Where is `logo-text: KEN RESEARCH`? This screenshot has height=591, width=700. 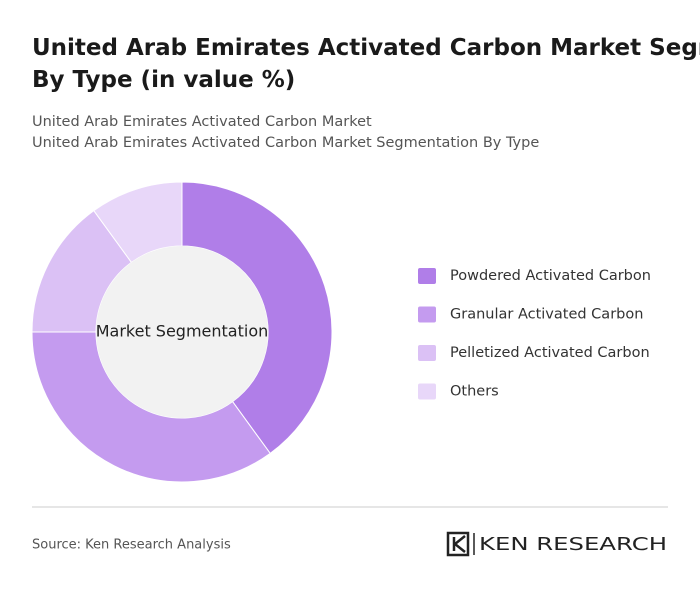
logo-text: KEN RESEARCH is located at coordinates (573, 544).